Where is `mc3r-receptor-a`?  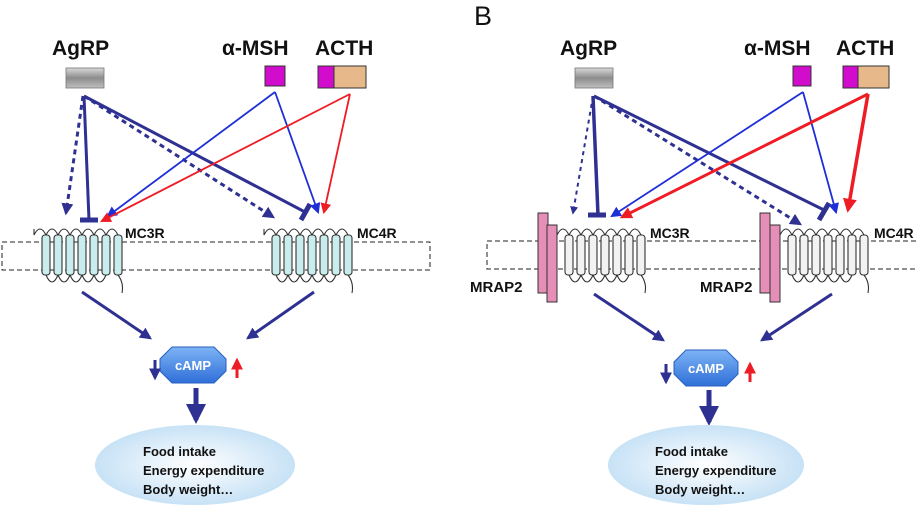
mc3r-receptor-a is located at coordinates (78, 261).